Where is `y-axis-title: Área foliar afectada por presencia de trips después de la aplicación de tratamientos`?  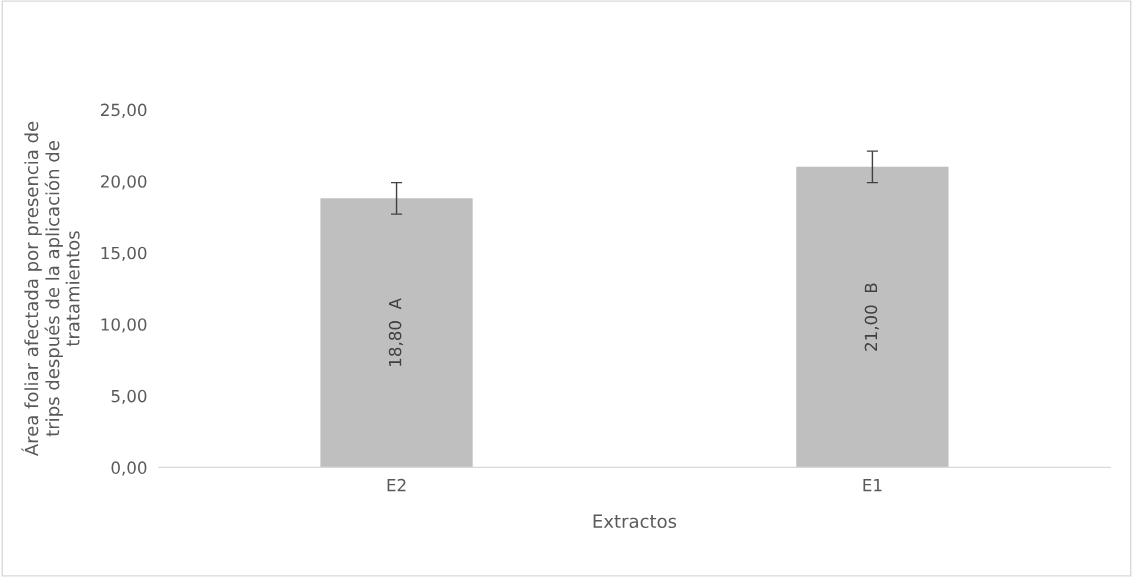
y-axis-title: Área foliar afectada por presencia de trips después de la aplicación de tratamientos is located at coordinates (50, 289).